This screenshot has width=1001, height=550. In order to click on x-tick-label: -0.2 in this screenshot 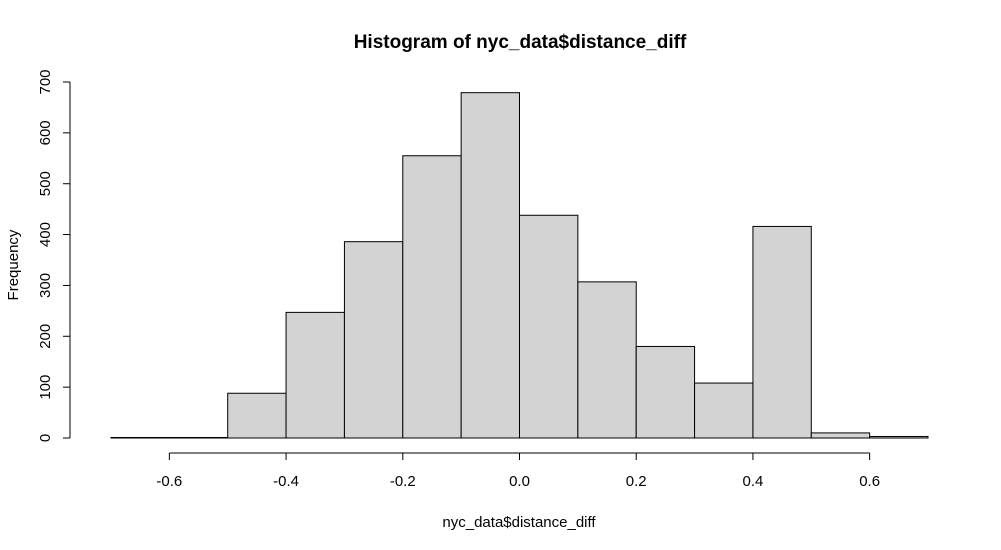, I will do `click(403, 481)`.